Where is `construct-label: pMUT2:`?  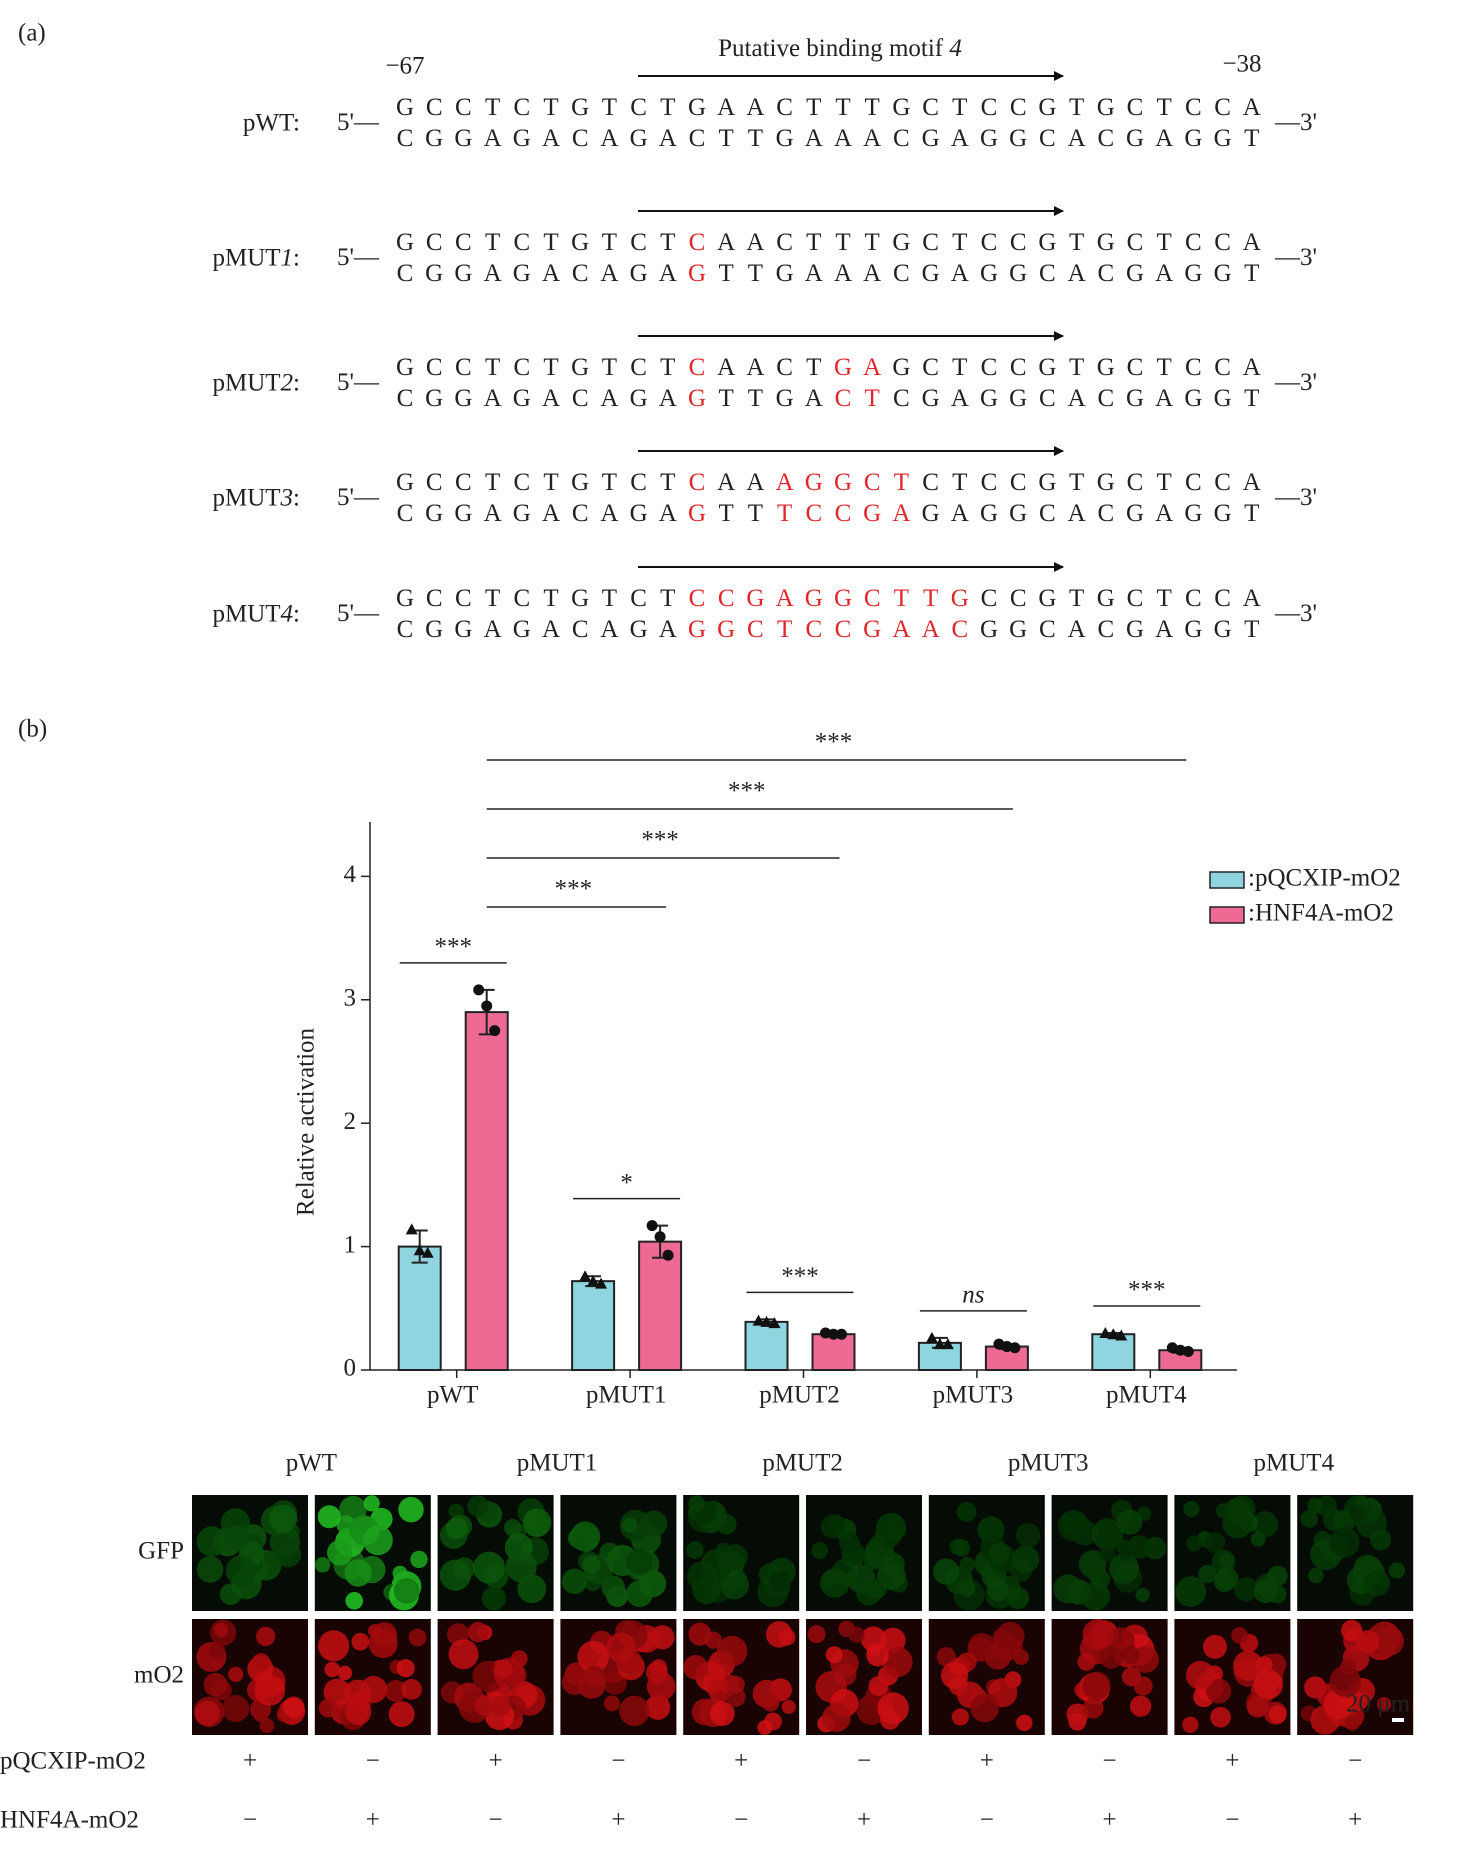 construct-label: pMUT2: is located at coordinates (256, 382).